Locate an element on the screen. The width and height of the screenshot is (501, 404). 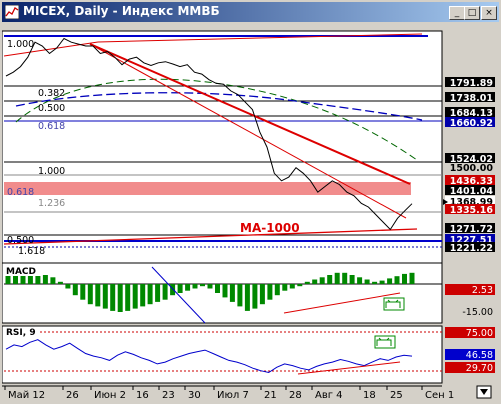
scroll-end-button is located at coordinates (484, 392).